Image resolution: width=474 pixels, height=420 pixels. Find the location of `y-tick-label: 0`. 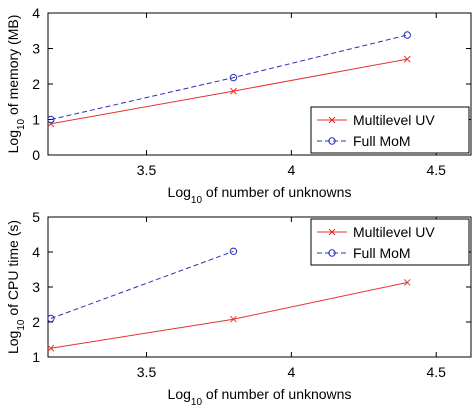

y-tick-label: 0 is located at coordinates (36, 155).